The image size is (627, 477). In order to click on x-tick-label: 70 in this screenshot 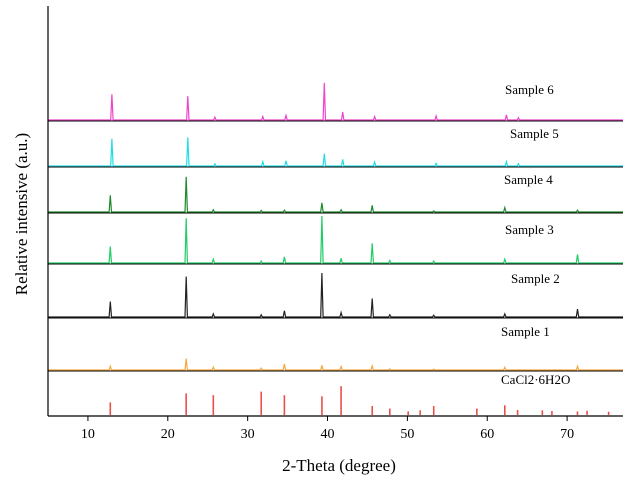, I will do `click(567, 434)`.